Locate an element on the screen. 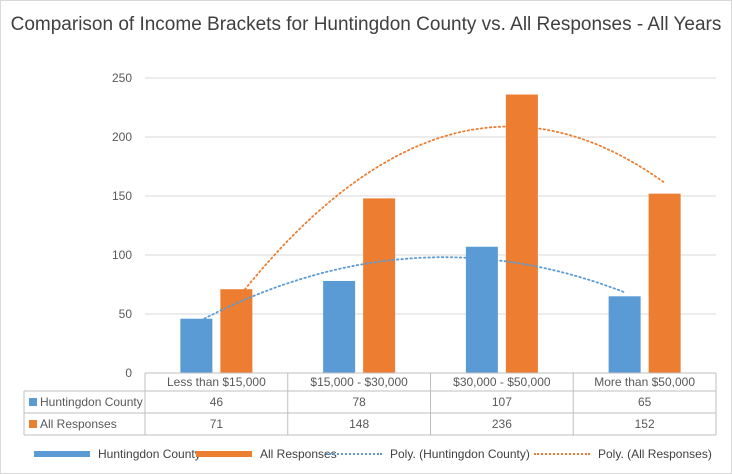  x-tick-label: More than $50,000 is located at coordinates (644, 382).